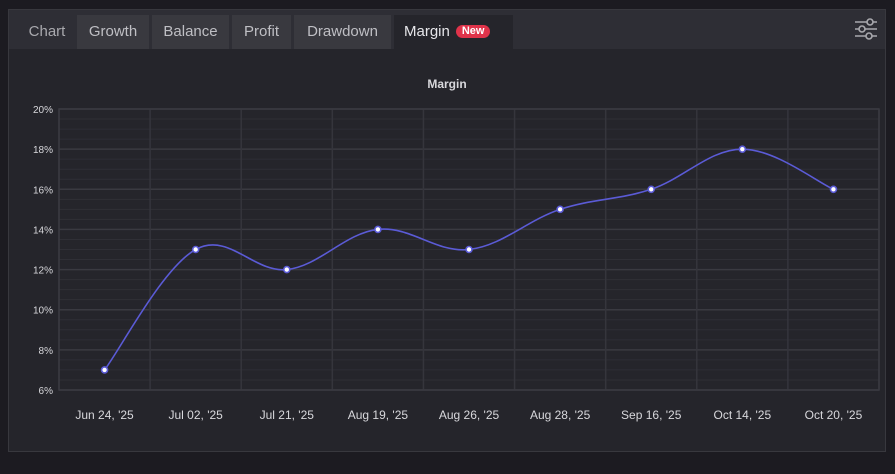  Describe the element at coordinates (43, 311) in the screenshot. I see `y-tick-label: 10%` at that location.